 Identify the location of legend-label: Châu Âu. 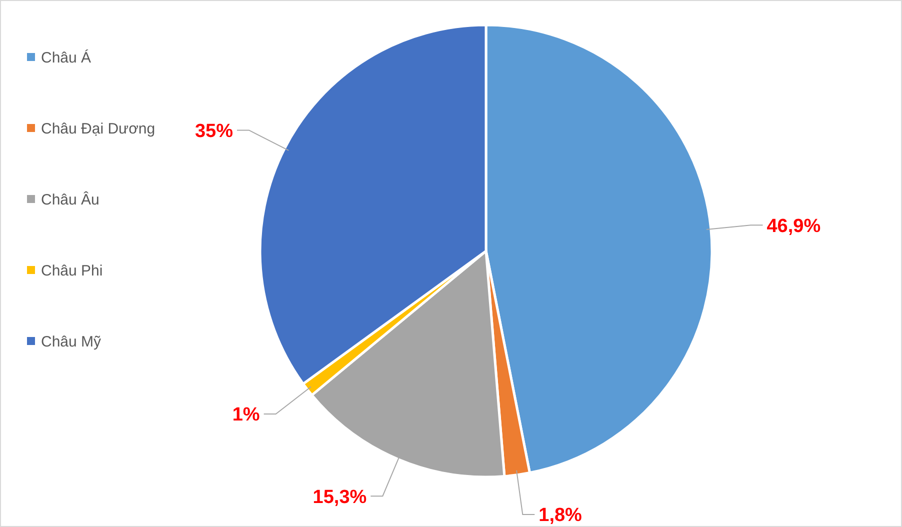
(70, 199).